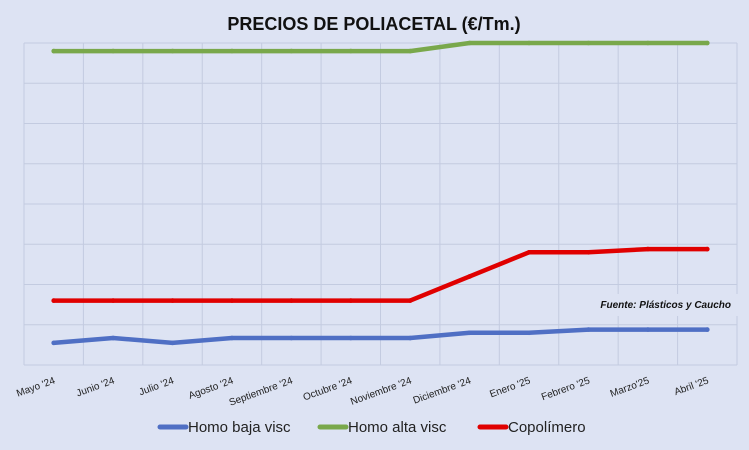 The image size is (749, 450). Describe the element at coordinates (692, 386) in the screenshot. I see `x-tick-label: Abril '25` at that location.